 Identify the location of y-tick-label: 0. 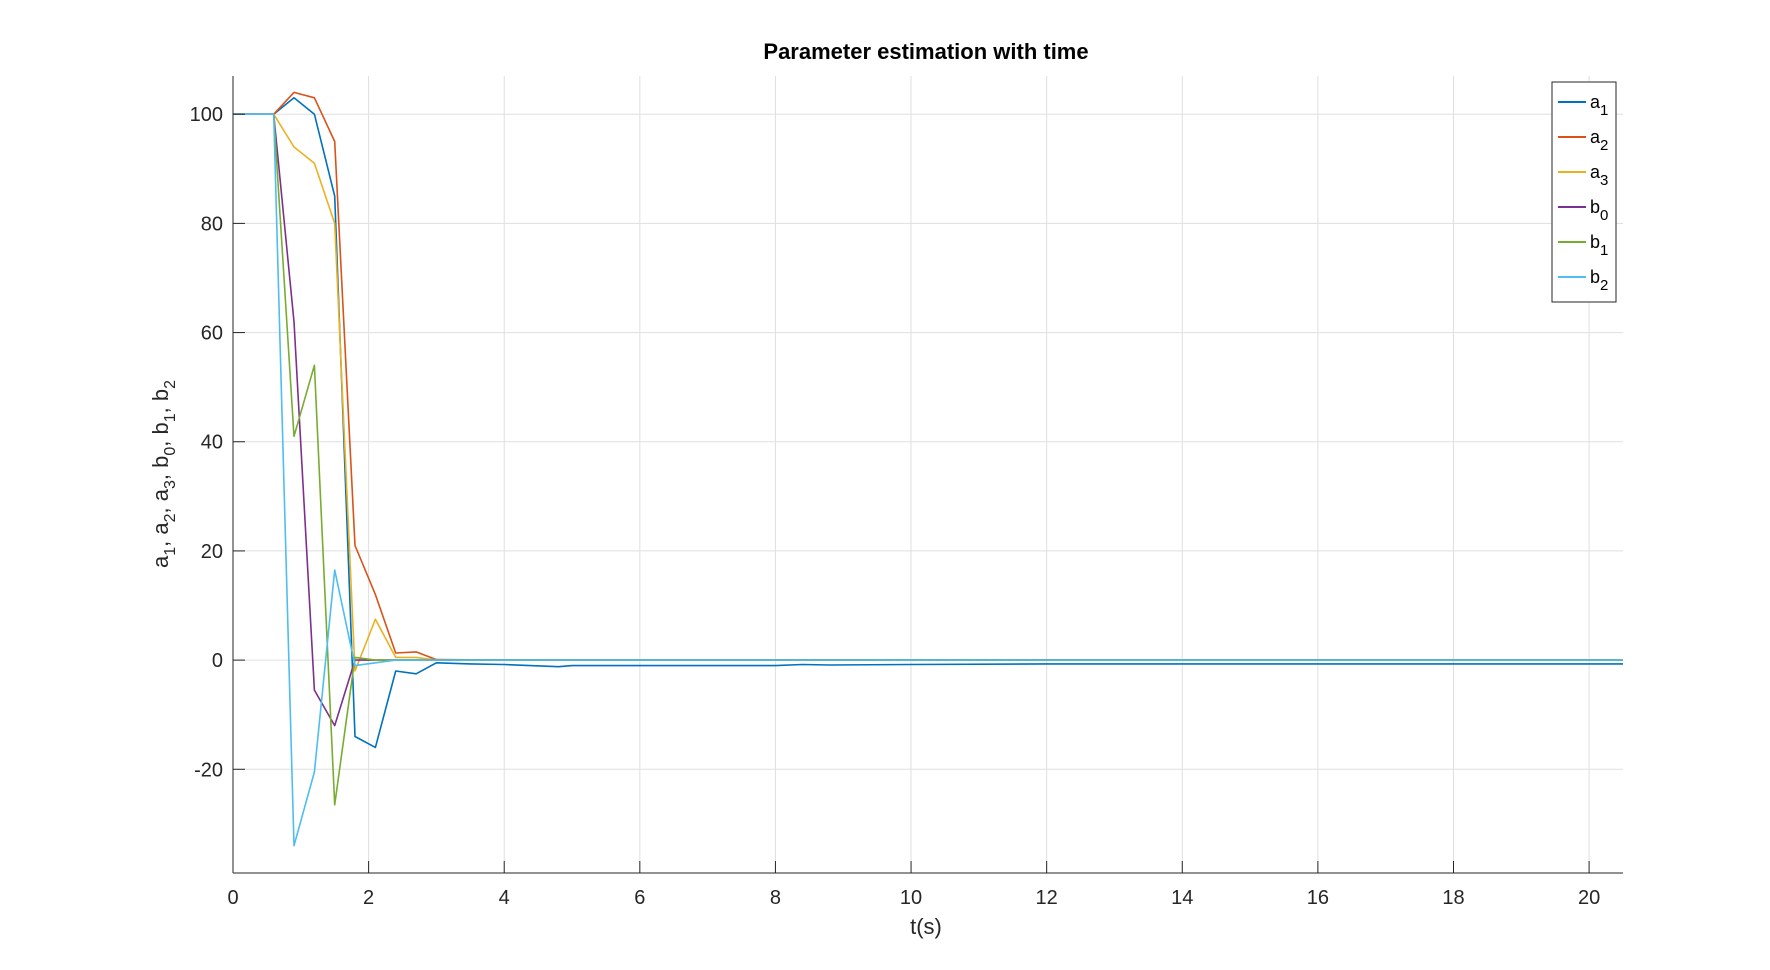
(217, 661).